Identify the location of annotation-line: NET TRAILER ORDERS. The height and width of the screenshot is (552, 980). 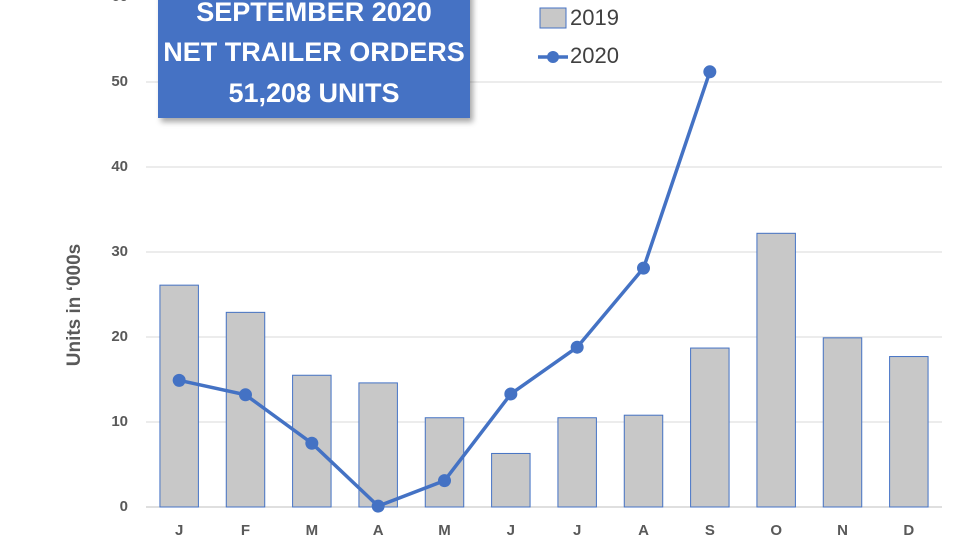
(314, 52).